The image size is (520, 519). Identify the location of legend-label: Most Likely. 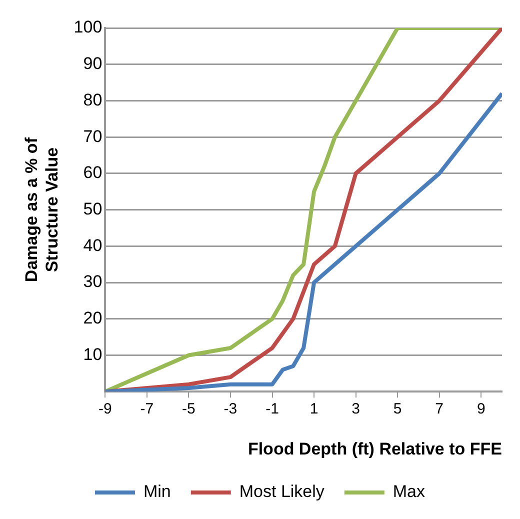
(282, 492).